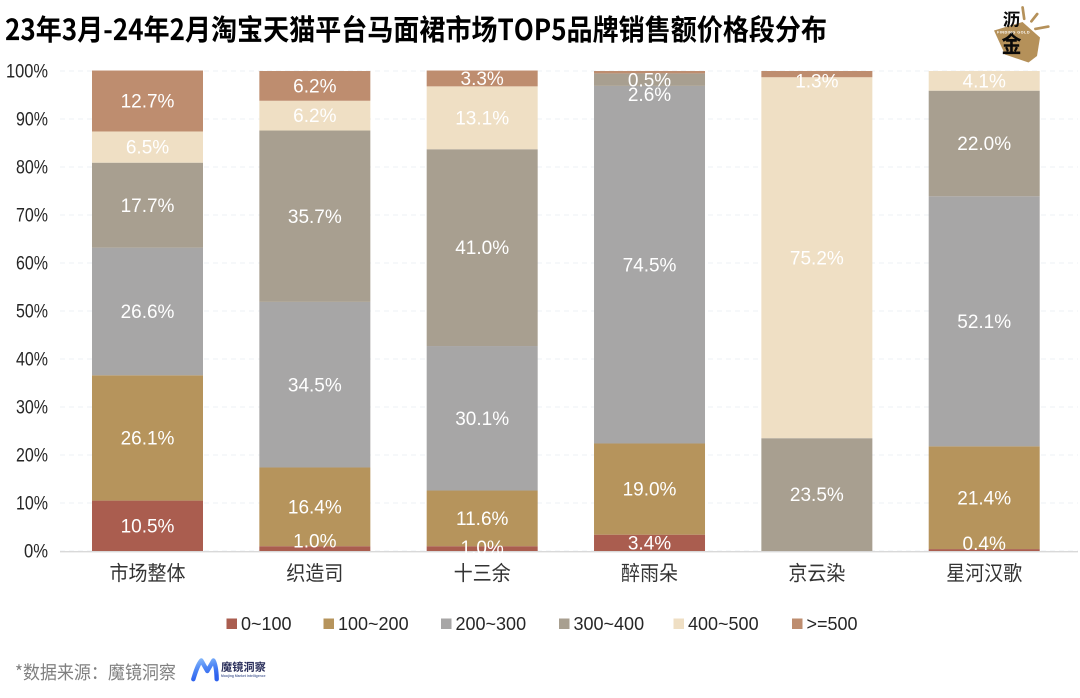  I want to click on svg-text: 0~100, so click(266, 624).